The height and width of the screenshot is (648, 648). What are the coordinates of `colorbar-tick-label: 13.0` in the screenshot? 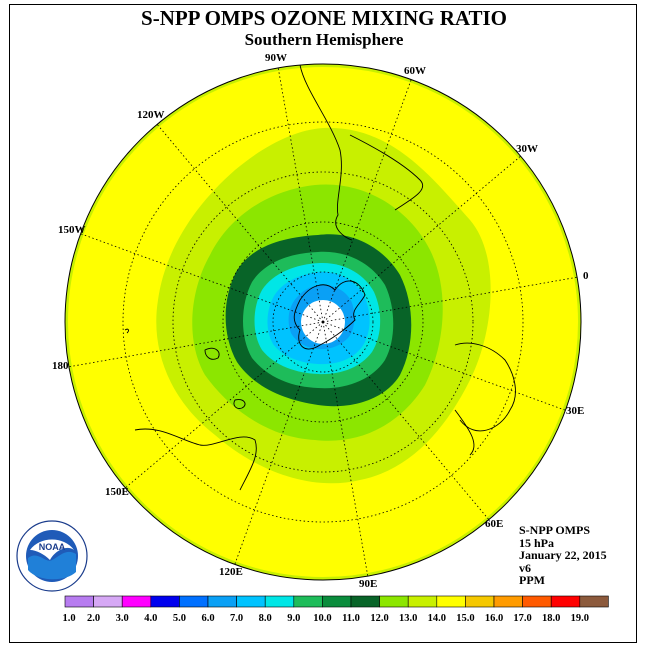 It's located at (408, 618).